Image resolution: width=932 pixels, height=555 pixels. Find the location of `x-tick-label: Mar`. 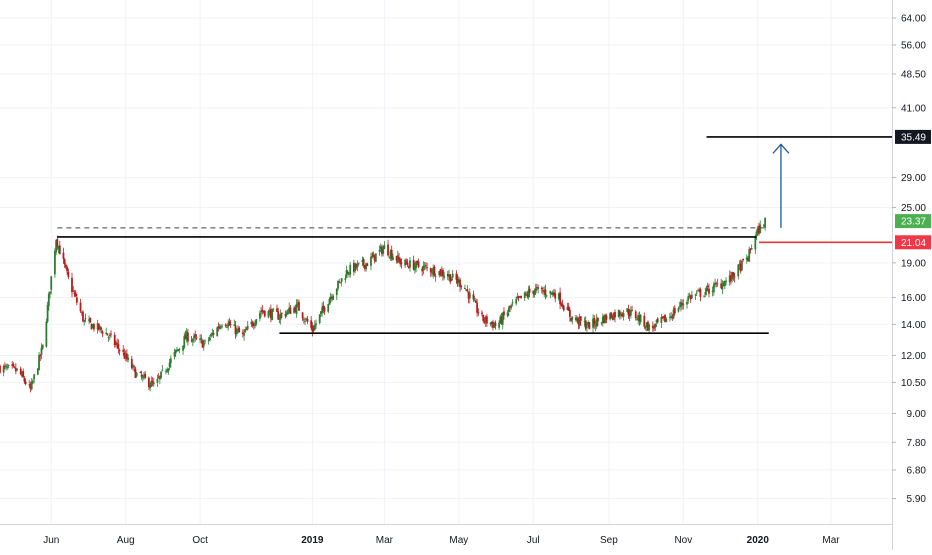

x-tick-label: Mar is located at coordinates (831, 540).